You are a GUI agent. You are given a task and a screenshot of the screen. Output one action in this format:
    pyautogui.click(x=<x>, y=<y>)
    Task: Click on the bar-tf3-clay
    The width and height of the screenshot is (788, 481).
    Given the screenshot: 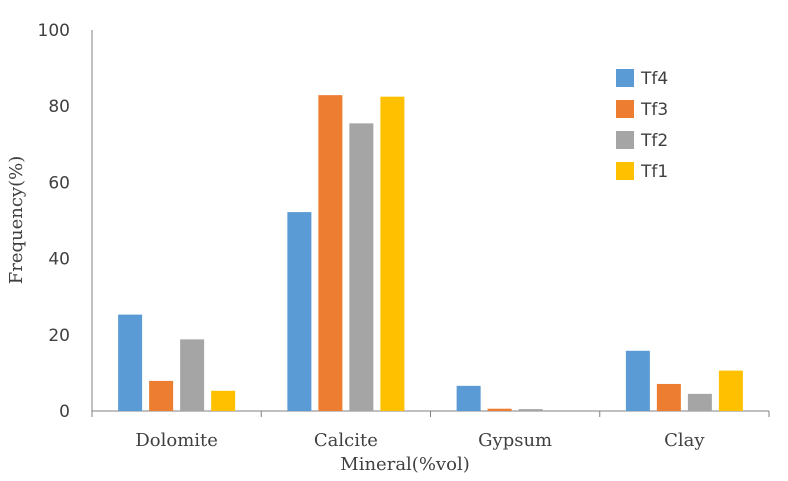 What is the action you would take?
    pyautogui.click(x=668, y=397)
    